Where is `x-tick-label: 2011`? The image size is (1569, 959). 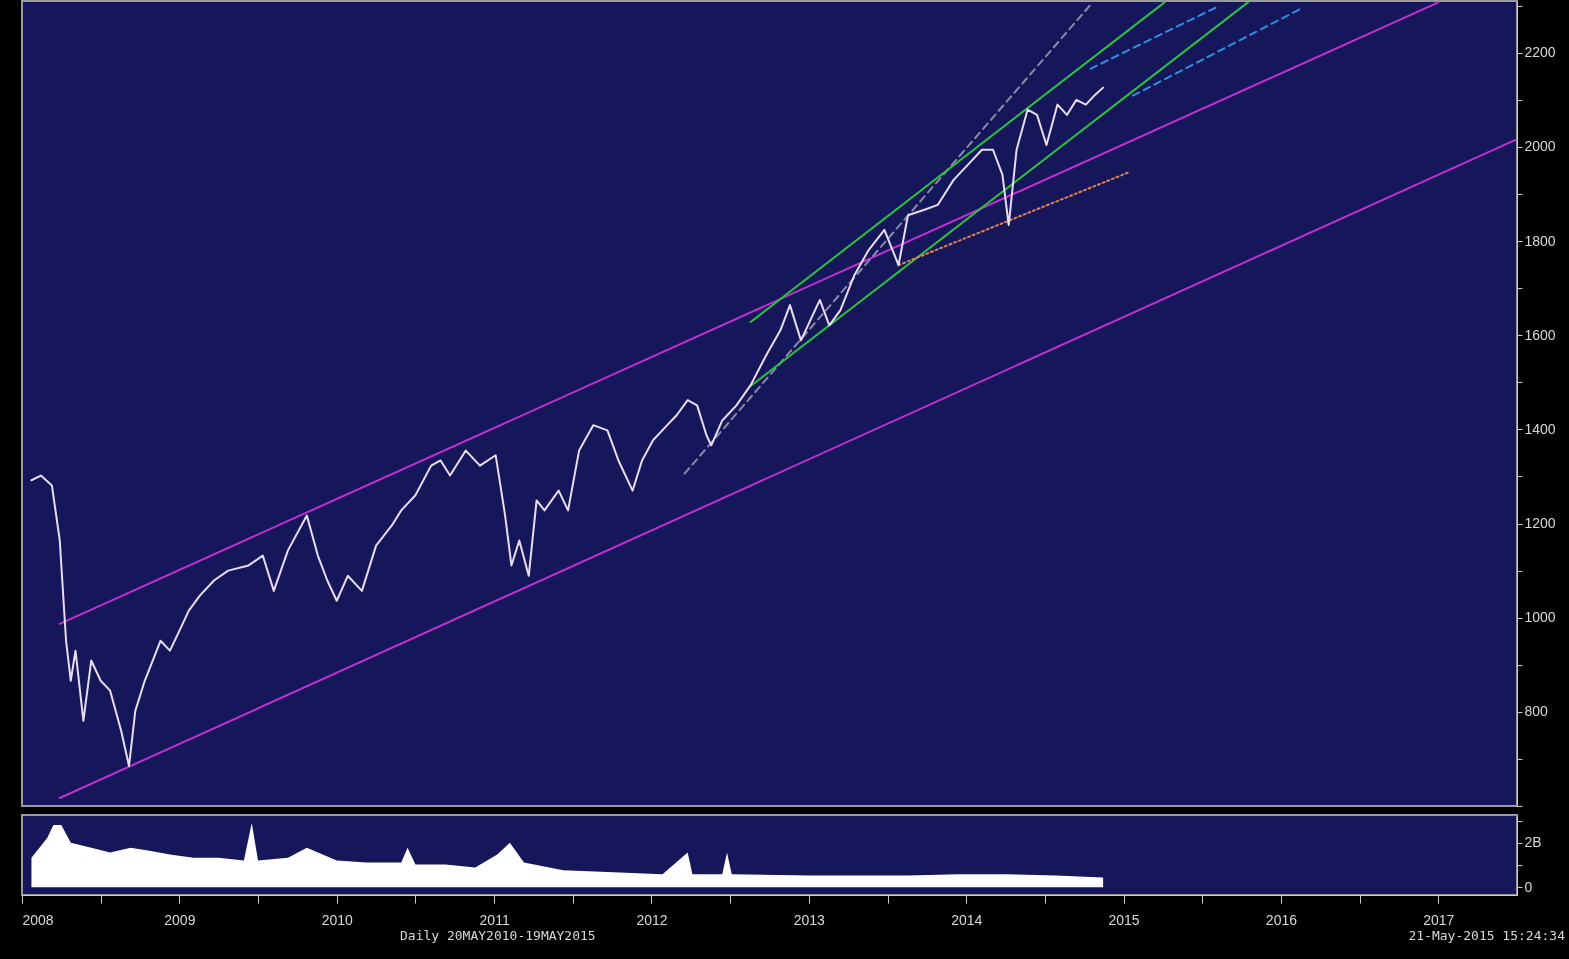 x-tick-label: 2011 is located at coordinates (494, 919).